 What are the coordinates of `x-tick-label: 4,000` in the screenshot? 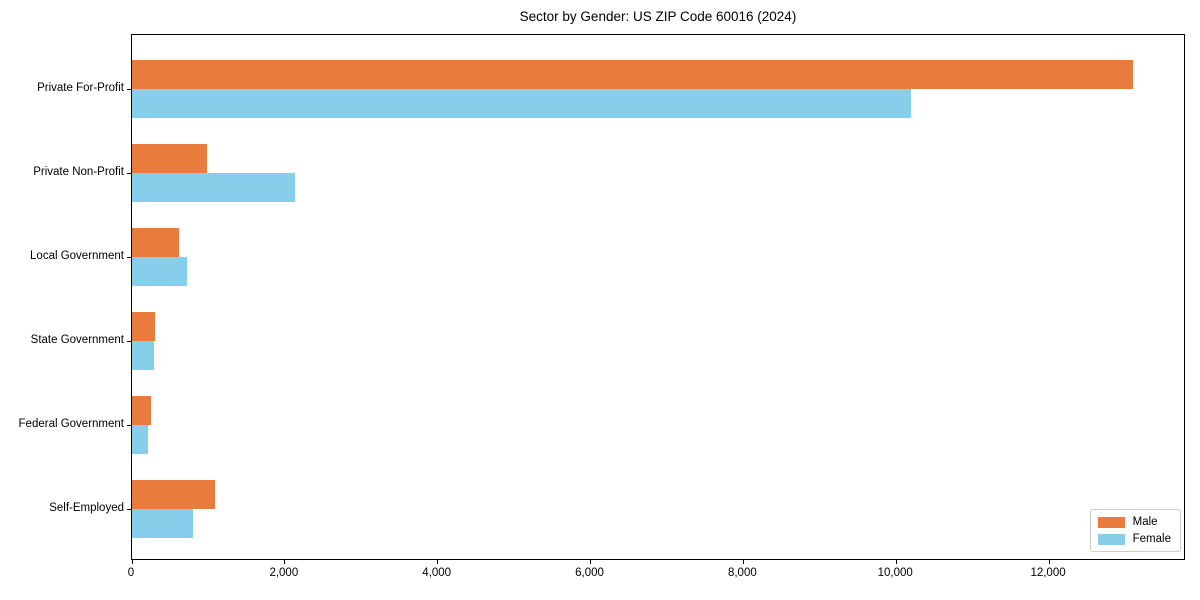 It's located at (437, 573).